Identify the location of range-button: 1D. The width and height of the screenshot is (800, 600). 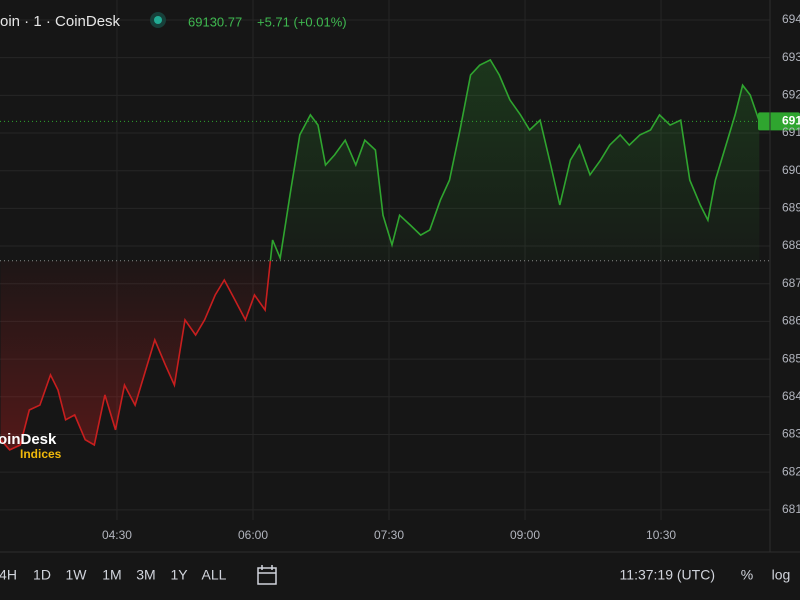
(42, 575).